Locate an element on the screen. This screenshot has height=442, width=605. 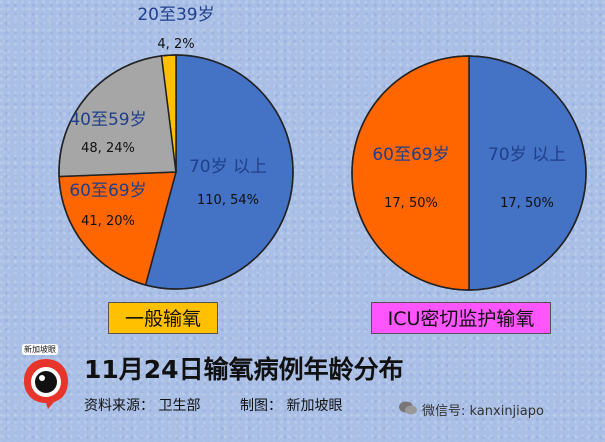
slice-value-label: 110, 54% is located at coordinates (228, 200).